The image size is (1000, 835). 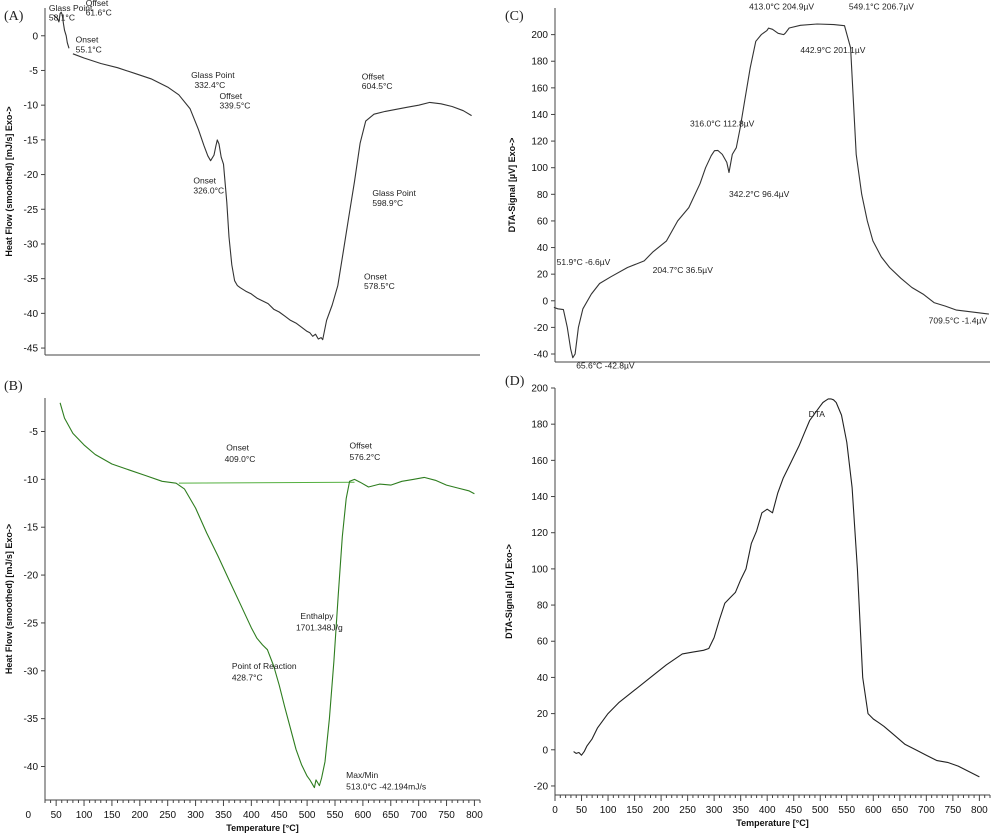 What do you see at coordinates (418, 815) in the screenshot?
I see `panel-b-x-tick-label: 700` at bounding box center [418, 815].